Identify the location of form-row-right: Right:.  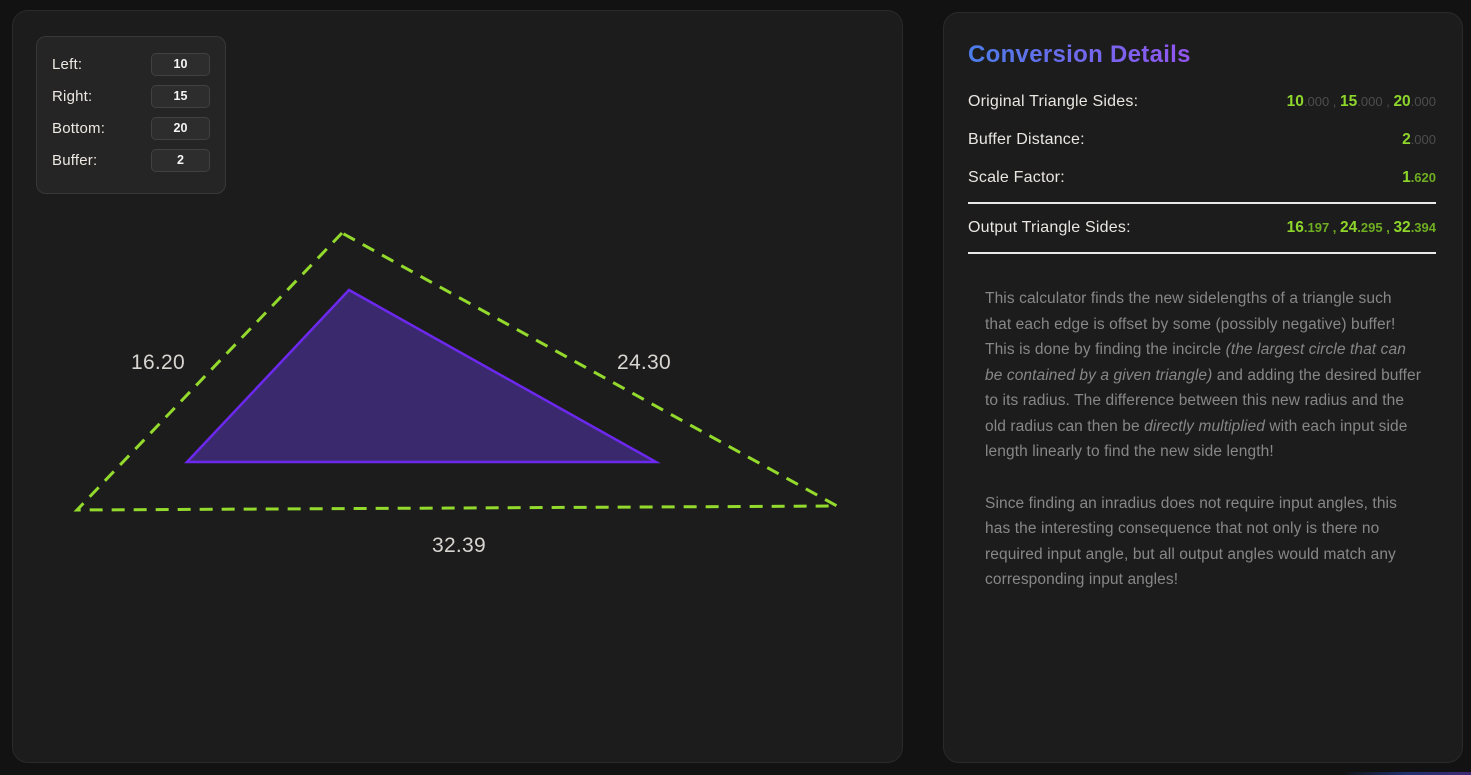
(131, 96).